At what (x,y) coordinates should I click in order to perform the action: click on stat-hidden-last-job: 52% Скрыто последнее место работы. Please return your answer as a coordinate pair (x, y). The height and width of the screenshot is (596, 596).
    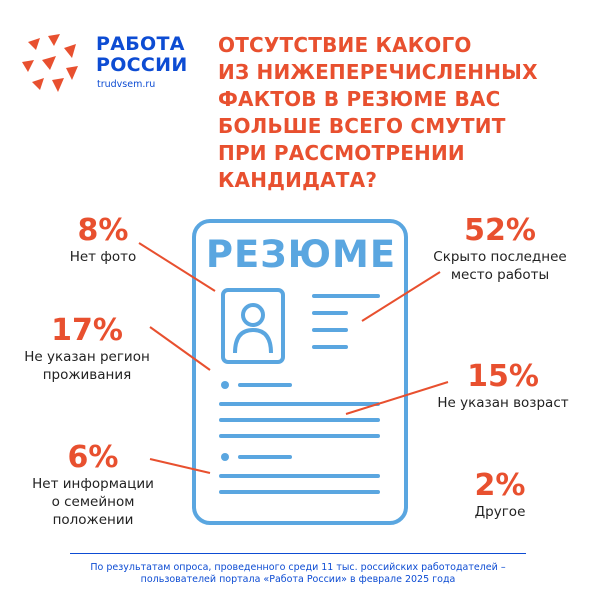
    Looking at the image, I should click on (500, 249).